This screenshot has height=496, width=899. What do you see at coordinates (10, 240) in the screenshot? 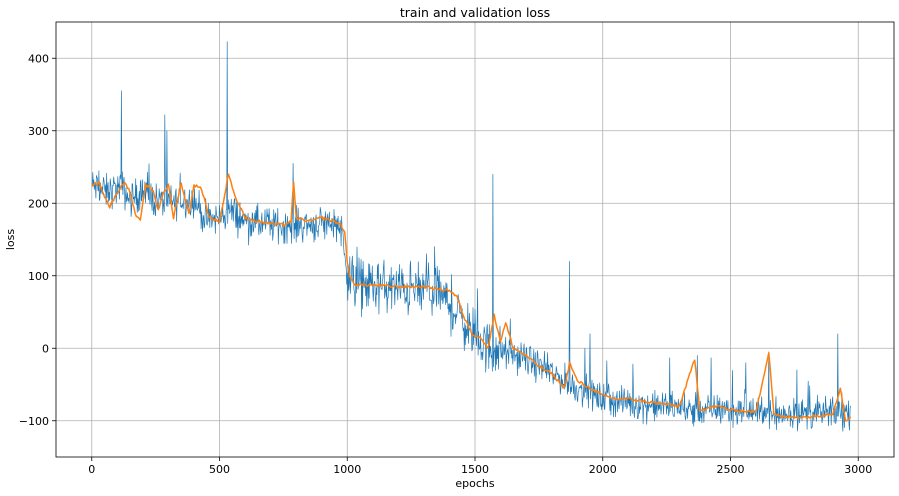
I see `y-axis-label: loss` at bounding box center [10, 240].